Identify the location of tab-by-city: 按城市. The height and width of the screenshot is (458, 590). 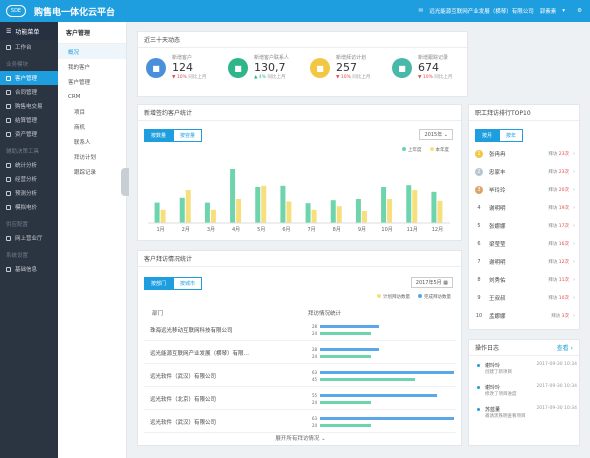
(188, 283).